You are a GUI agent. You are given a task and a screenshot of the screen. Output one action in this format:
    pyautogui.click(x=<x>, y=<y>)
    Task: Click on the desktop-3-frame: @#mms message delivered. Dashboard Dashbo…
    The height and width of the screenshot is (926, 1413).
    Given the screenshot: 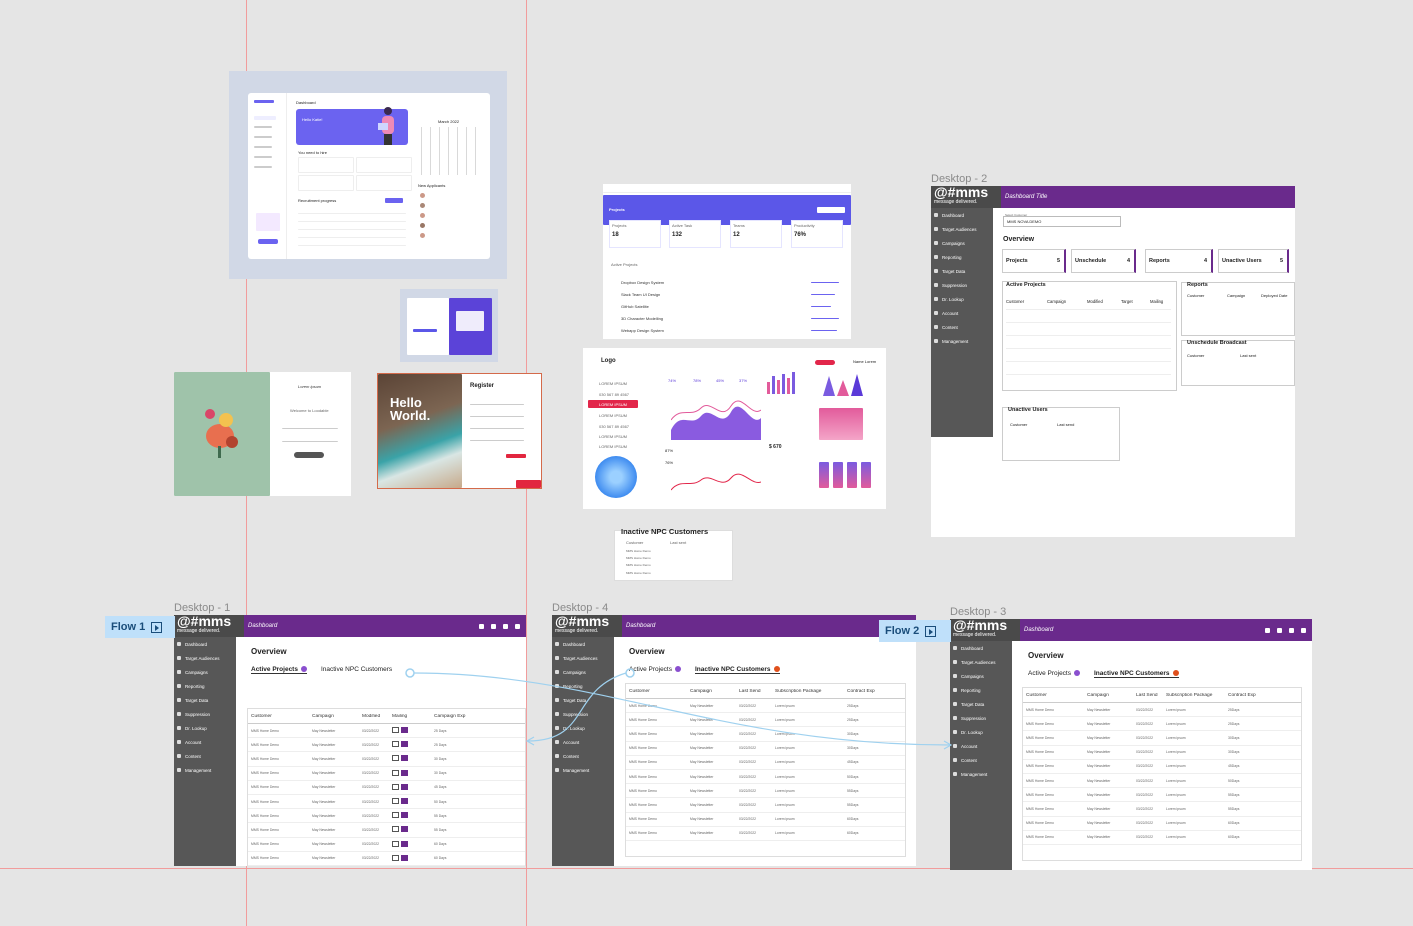 What is the action you would take?
    pyautogui.click(x=1131, y=744)
    